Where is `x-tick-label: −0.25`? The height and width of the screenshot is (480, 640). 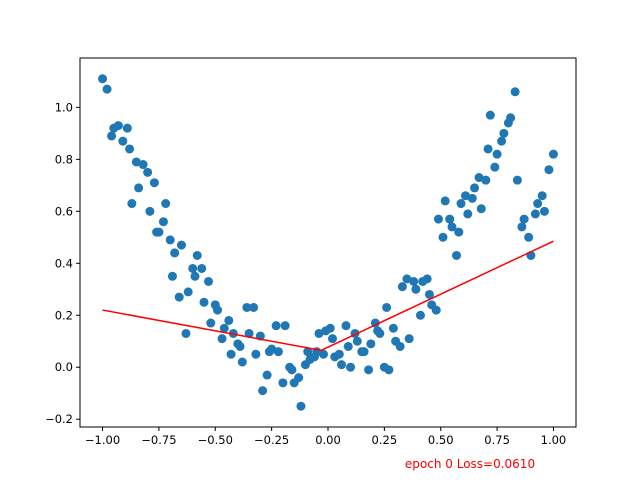
x-tick-label: −0.25 is located at coordinates (271, 440).